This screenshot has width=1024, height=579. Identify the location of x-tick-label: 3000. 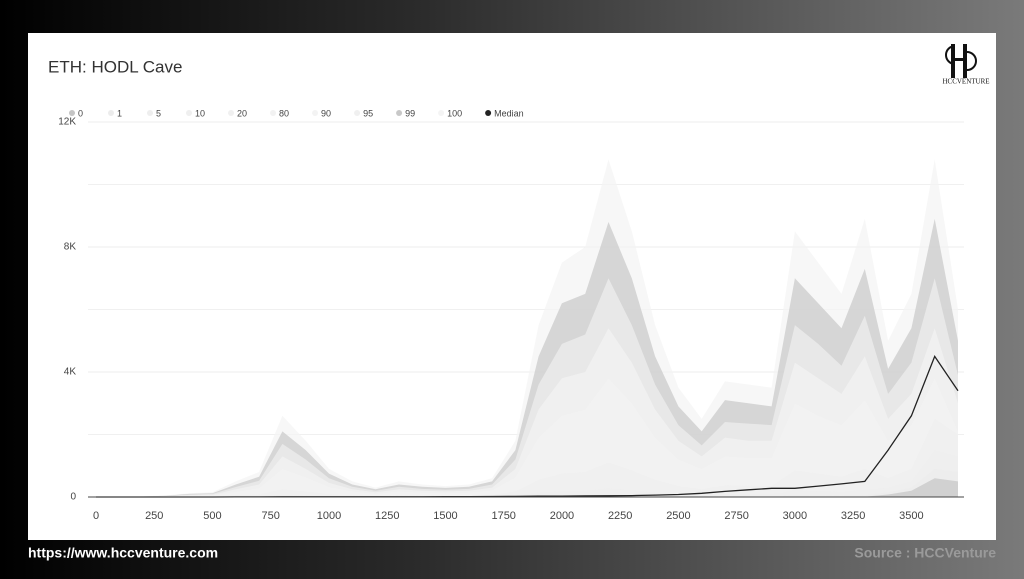
(795, 516).